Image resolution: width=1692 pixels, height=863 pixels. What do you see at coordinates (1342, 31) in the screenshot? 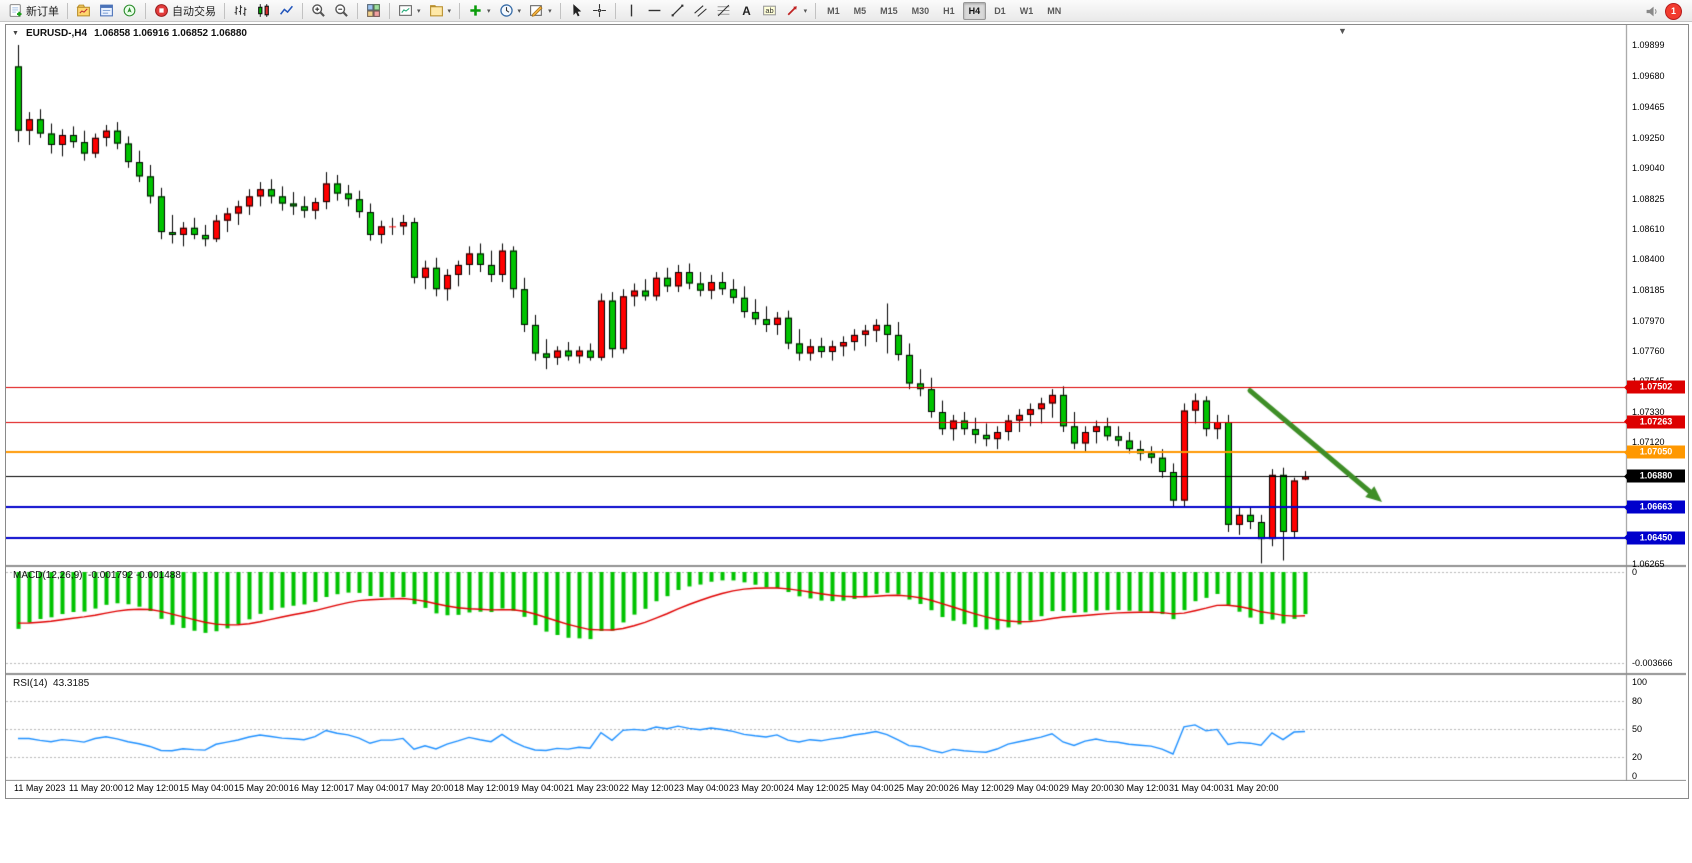
I see `chart-shift-marker-icon: ▼` at bounding box center [1342, 31].